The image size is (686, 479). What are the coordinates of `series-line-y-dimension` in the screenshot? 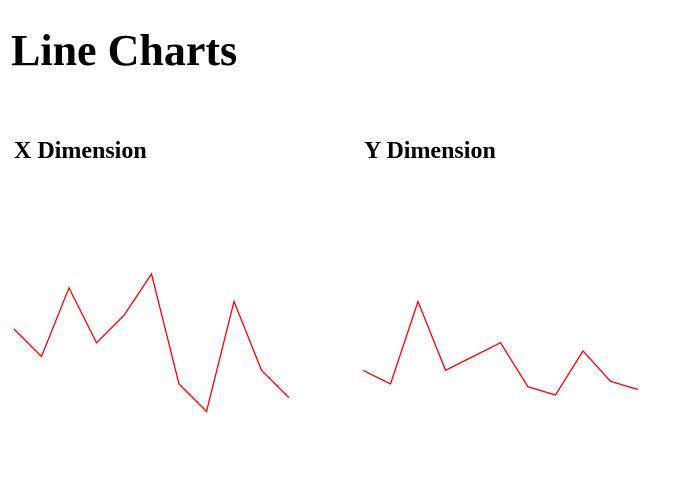 It's located at (500, 347).